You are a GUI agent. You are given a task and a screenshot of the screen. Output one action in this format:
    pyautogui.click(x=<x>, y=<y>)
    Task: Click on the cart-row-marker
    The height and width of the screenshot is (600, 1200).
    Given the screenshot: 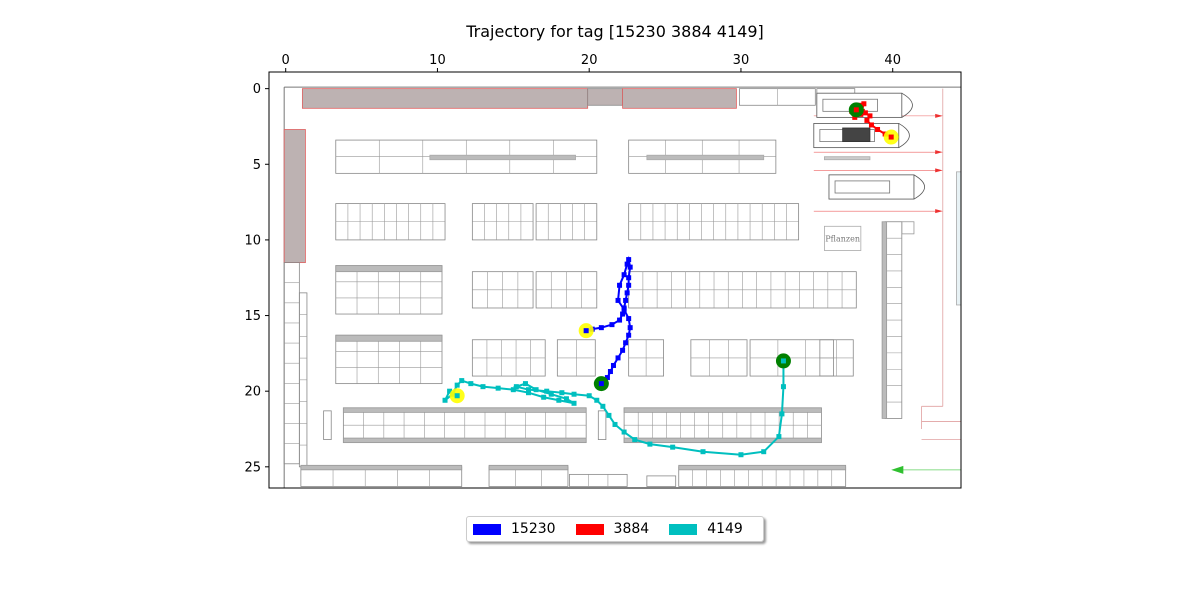 What is the action you would take?
    pyautogui.click(x=847, y=158)
    